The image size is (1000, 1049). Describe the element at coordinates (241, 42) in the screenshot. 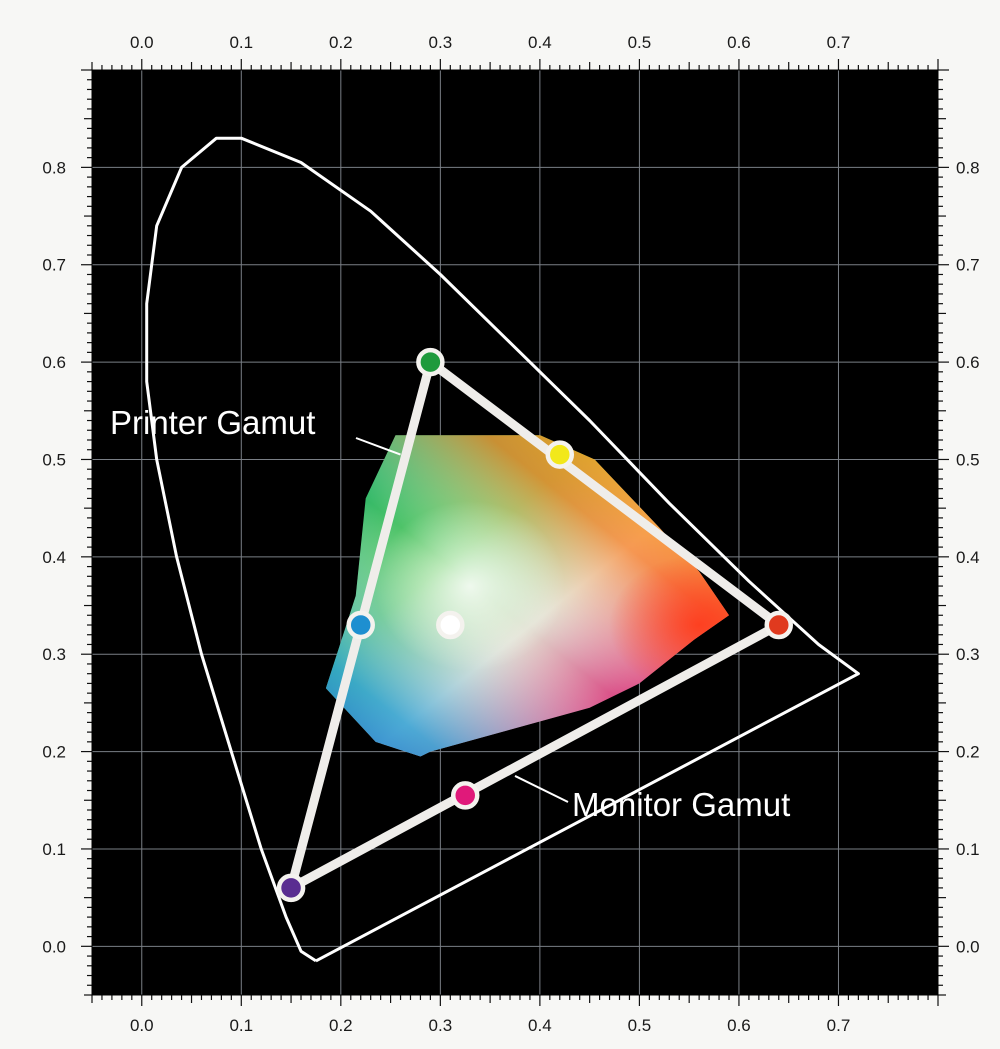

I see `x-tick-label-top: 0.1` at that location.